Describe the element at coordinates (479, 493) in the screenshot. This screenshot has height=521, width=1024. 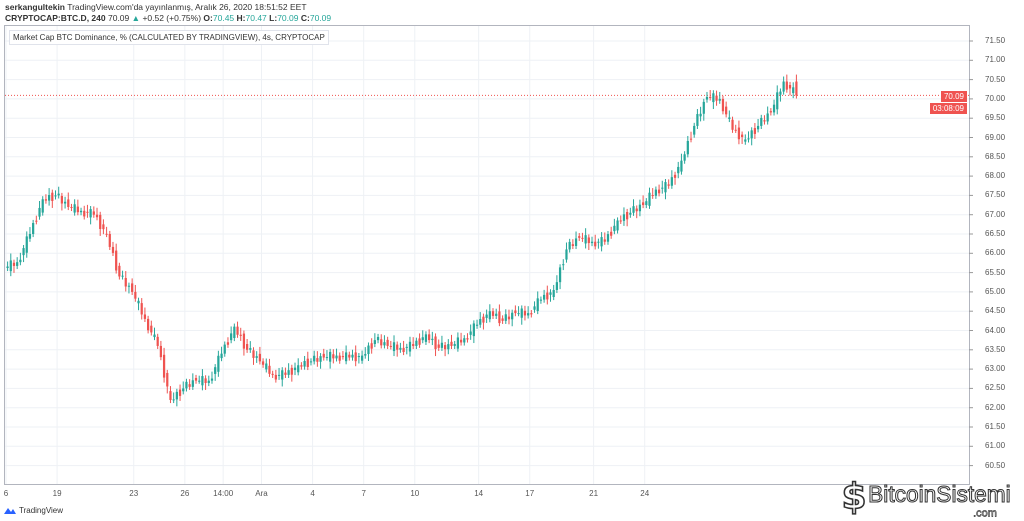
I see `time-tick-label: 14` at that location.